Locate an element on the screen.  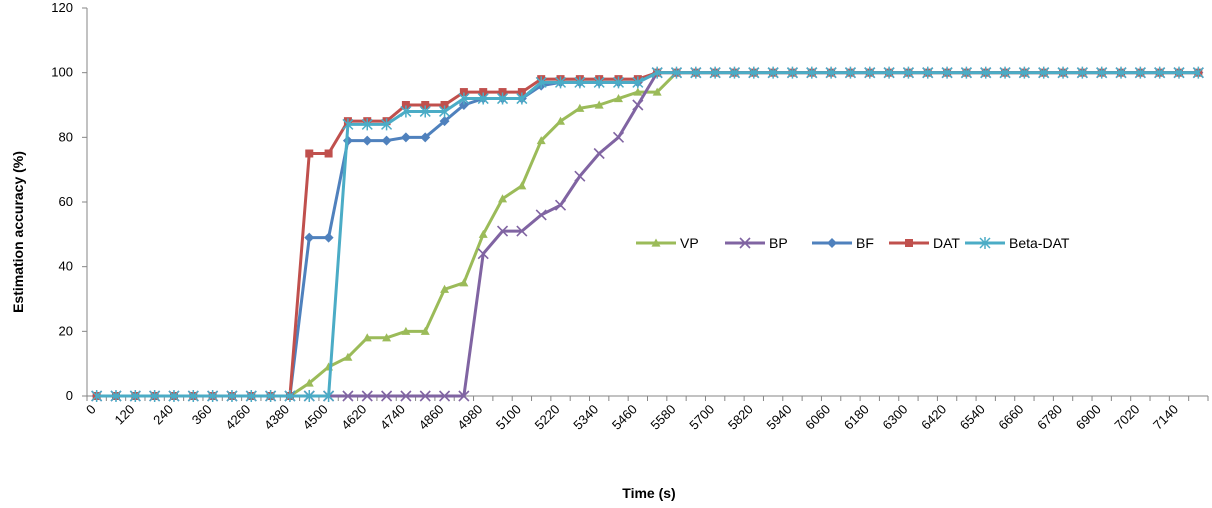
legend-marker-vp is located at coordinates (656, 242).